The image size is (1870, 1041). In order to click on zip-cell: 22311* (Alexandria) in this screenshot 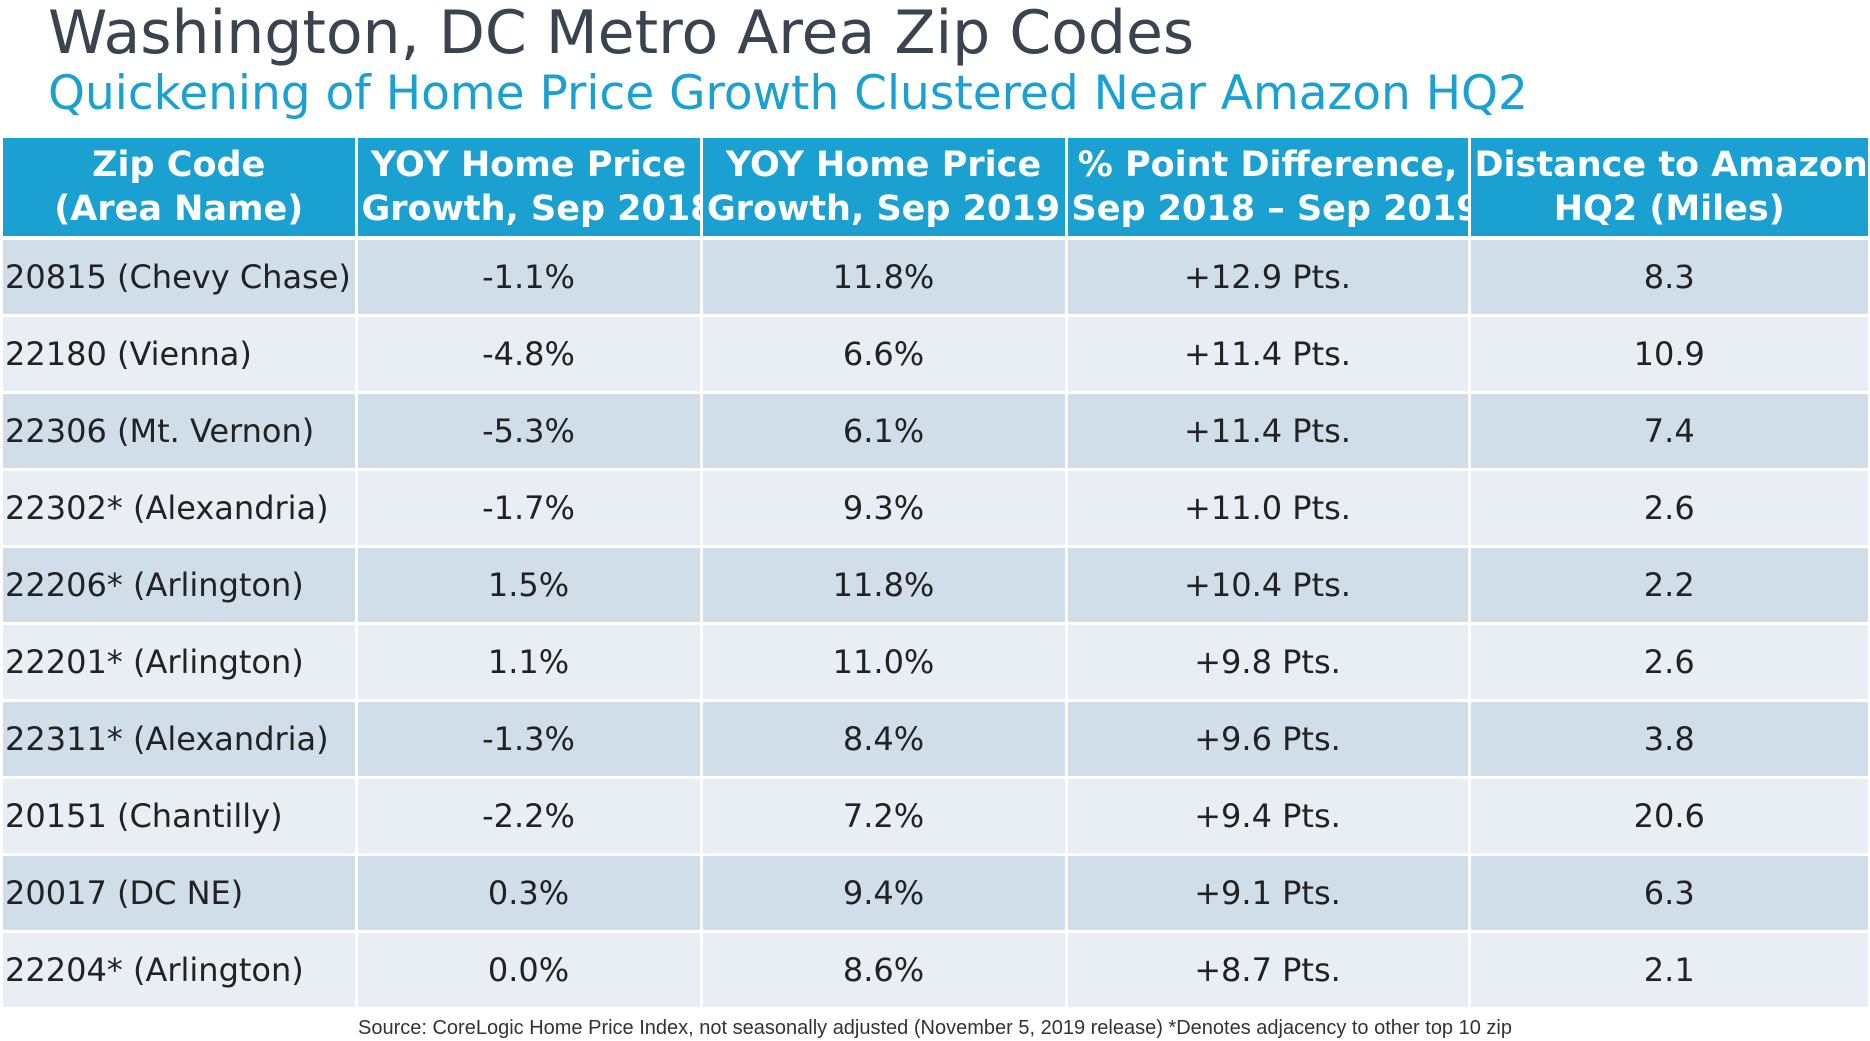, I will do `click(180, 739)`.